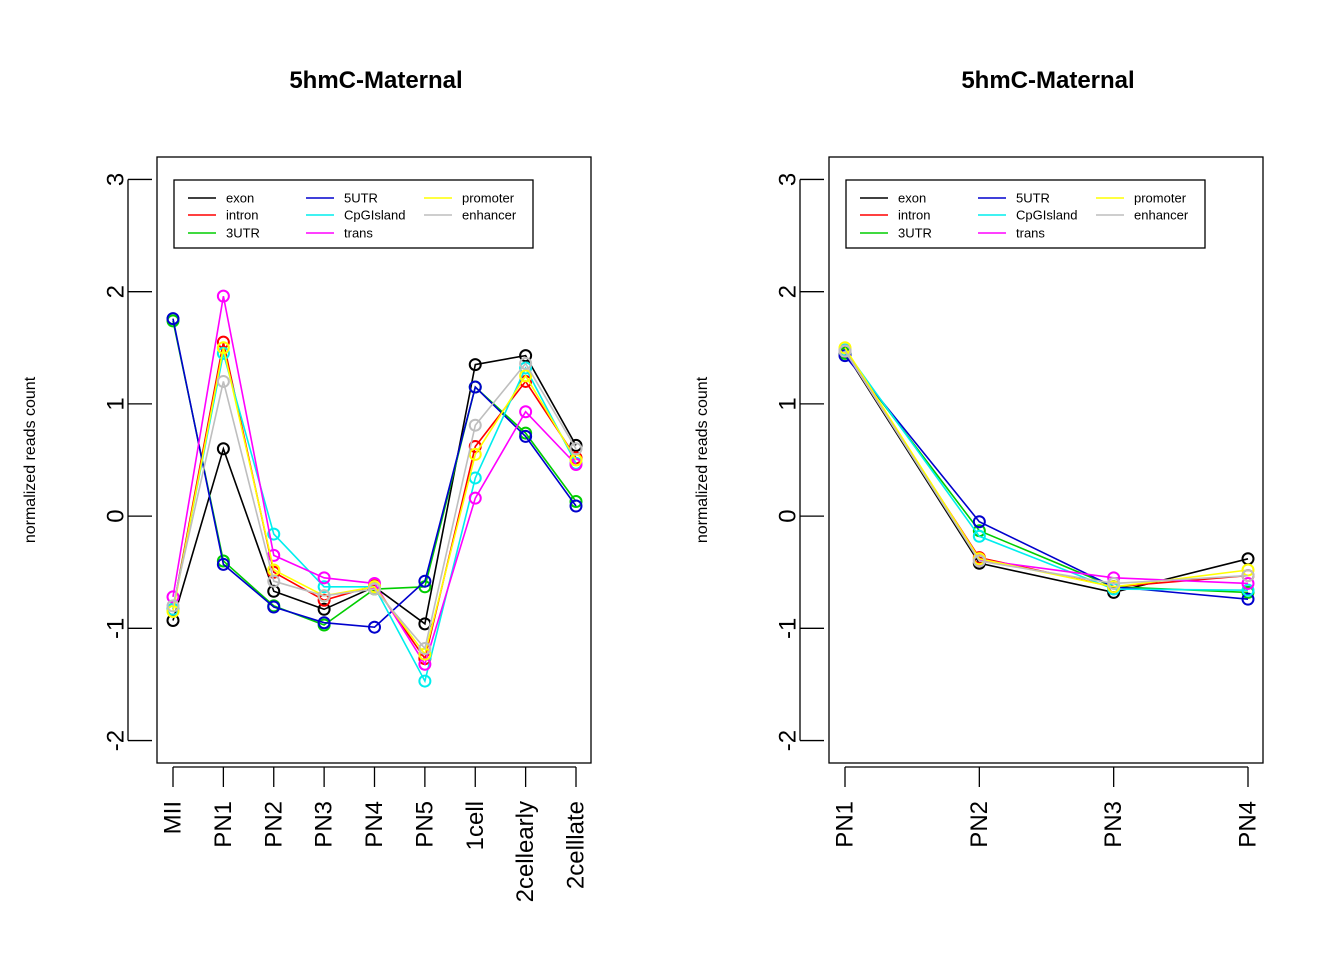 The image size is (1344, 960). Describe the element at coordinates (116, 179) in the screenshot. I see `y-tick-label: 3` at that location.